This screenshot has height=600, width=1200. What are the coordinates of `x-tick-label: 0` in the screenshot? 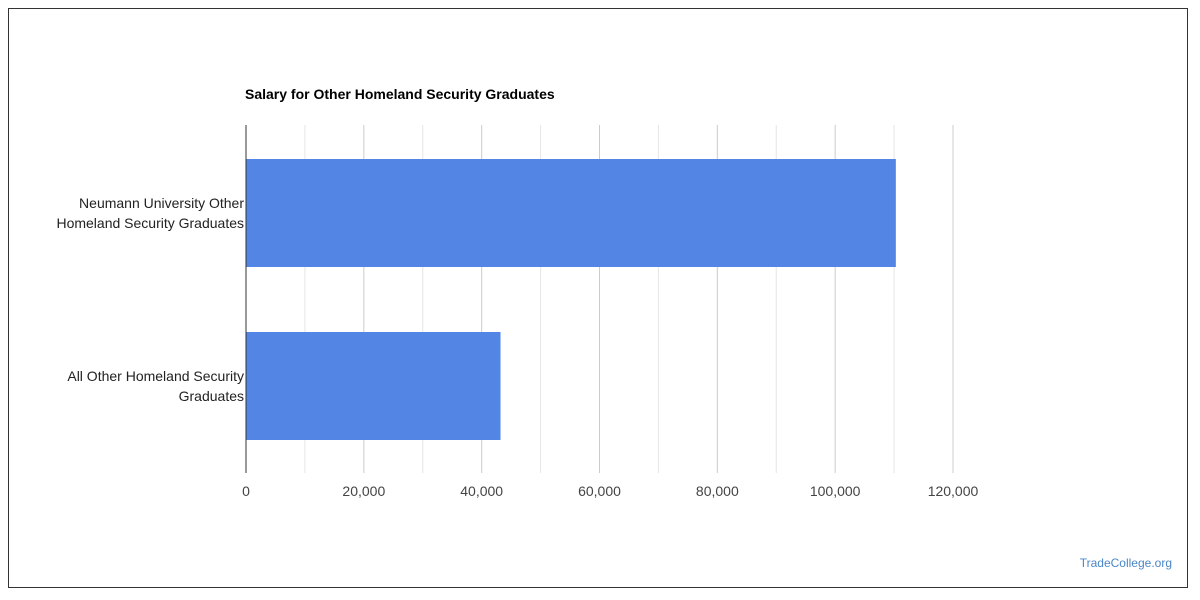 It's located at (246, 491).